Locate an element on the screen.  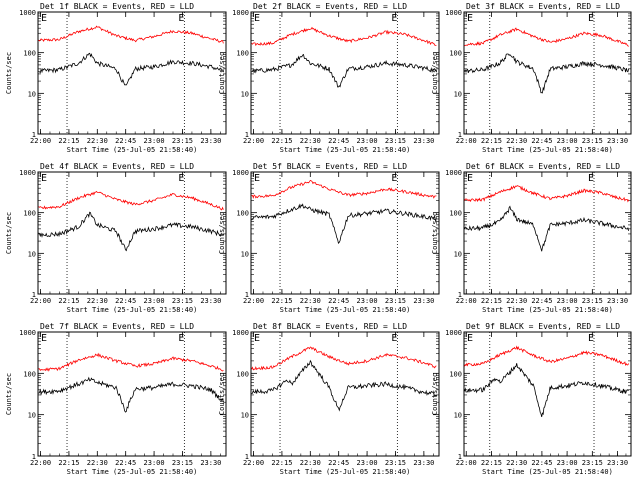
panel-title: Det 3f BLACK = Events, RED = LLD is located at coordinates (543, 6).